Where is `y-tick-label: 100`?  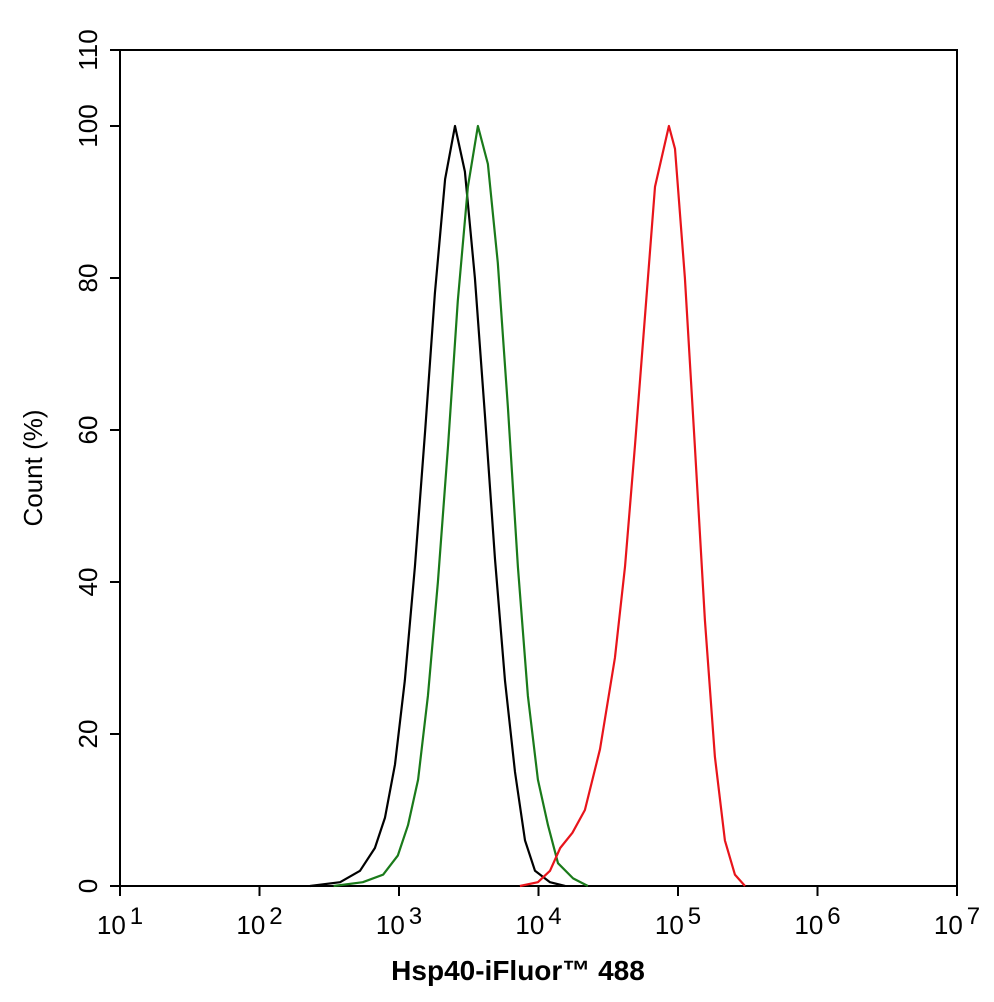 y-tick-label: 100 is located at coordinates (88, 125).